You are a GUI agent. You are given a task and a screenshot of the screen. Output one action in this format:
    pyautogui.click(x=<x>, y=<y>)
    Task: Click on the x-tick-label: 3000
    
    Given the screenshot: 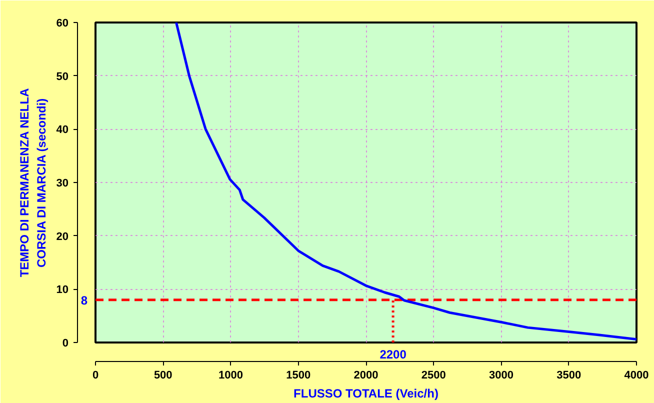 What is the action you would take?
    pyautogui.click(x=501, y=376)
    